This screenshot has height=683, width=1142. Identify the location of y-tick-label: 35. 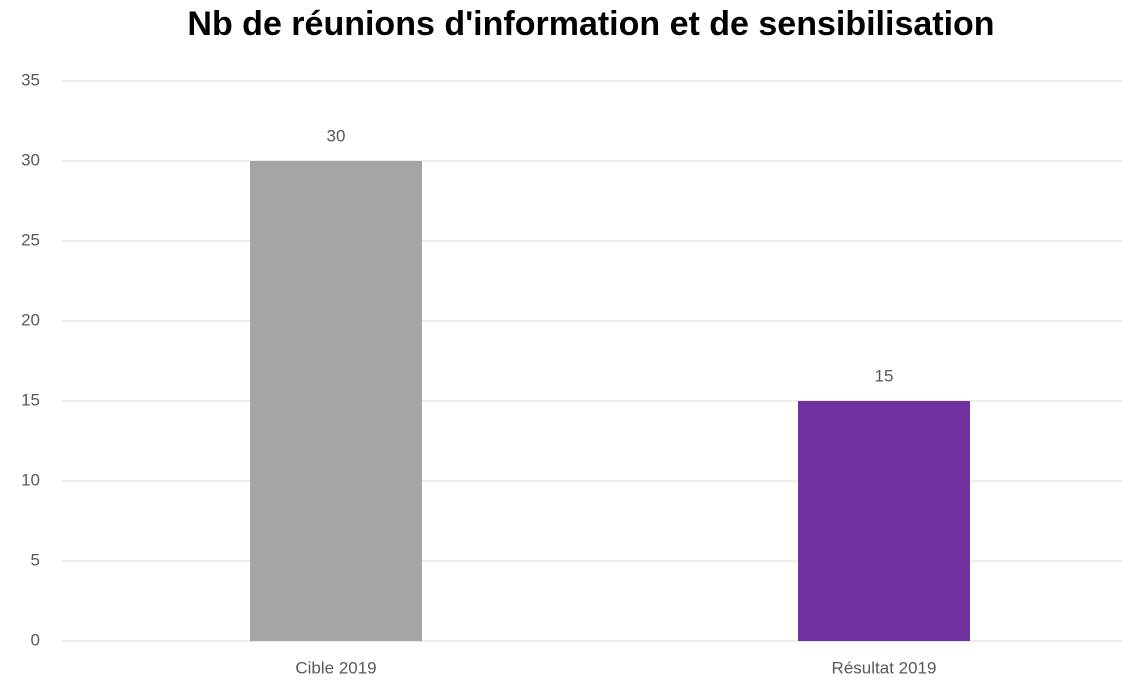
(30, 79).